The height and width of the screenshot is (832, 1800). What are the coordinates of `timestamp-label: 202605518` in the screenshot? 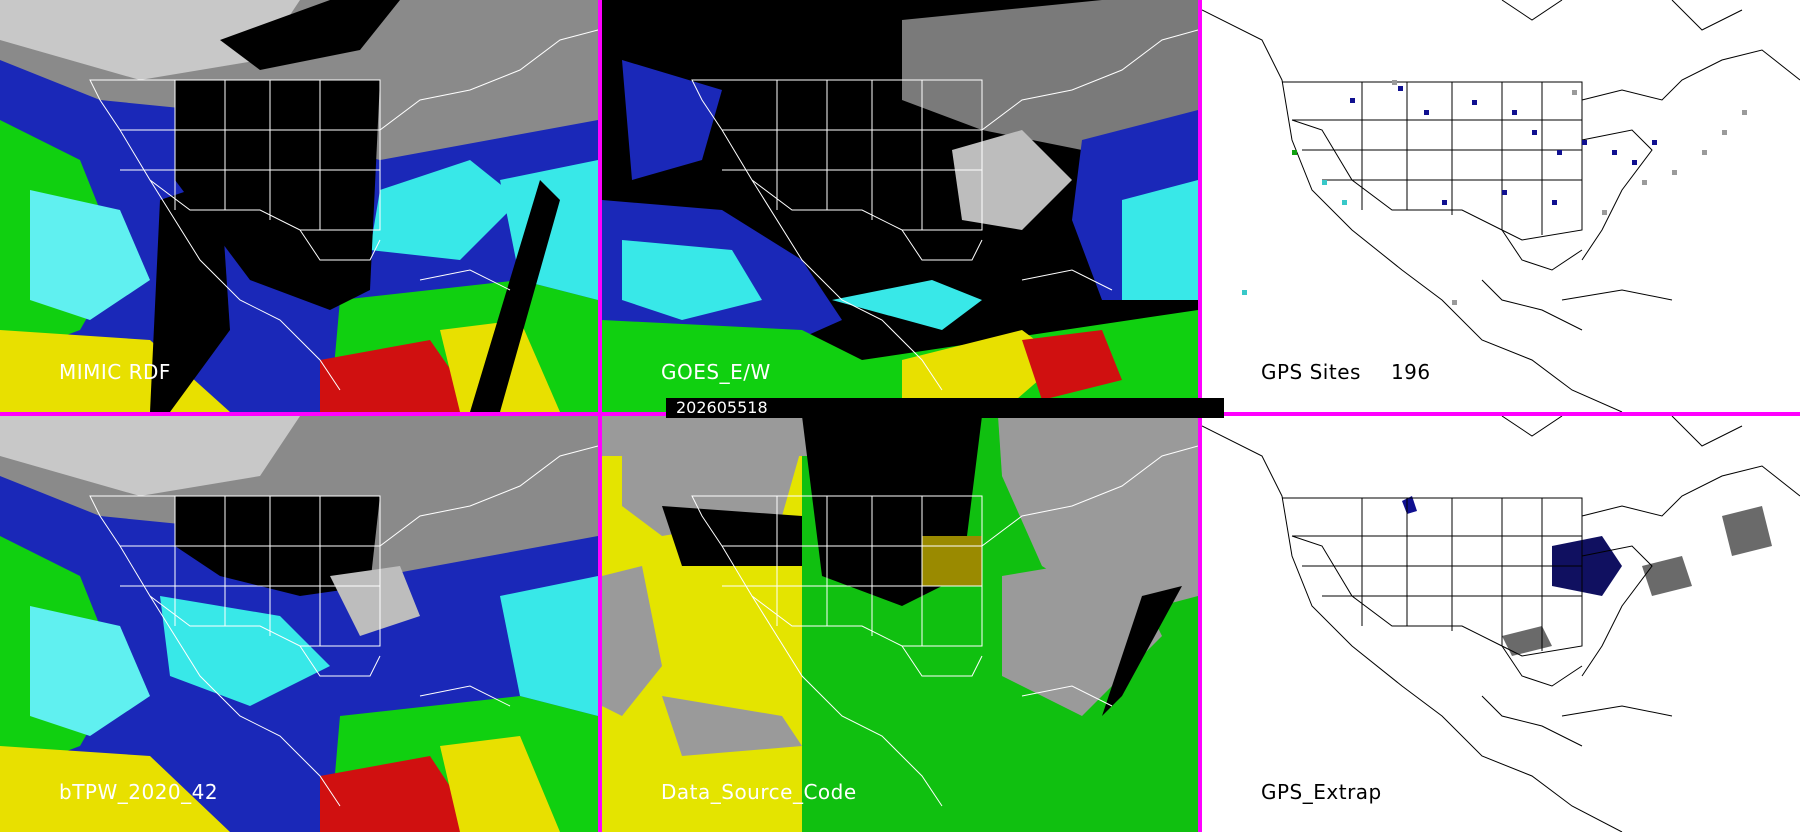 It's located at (945, 408).